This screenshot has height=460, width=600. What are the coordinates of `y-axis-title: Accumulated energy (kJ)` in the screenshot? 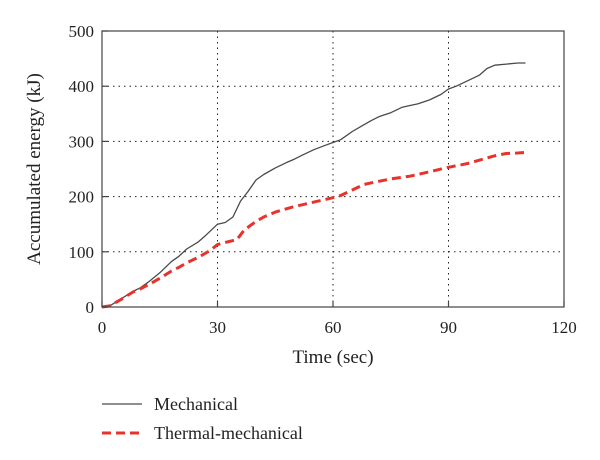 It's located at (34, 169).